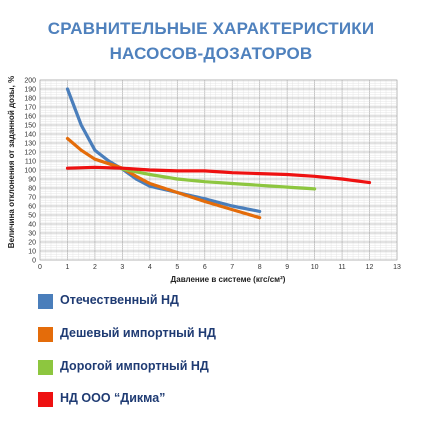 The width and height of the screenshot is (422, 422). What do you see at coordinates (211, 53) in the screenshot?
I see `slide-title-line-2: НАСОСОВ-ДОЗАТОРОВ` at bounding box center [211, 53].